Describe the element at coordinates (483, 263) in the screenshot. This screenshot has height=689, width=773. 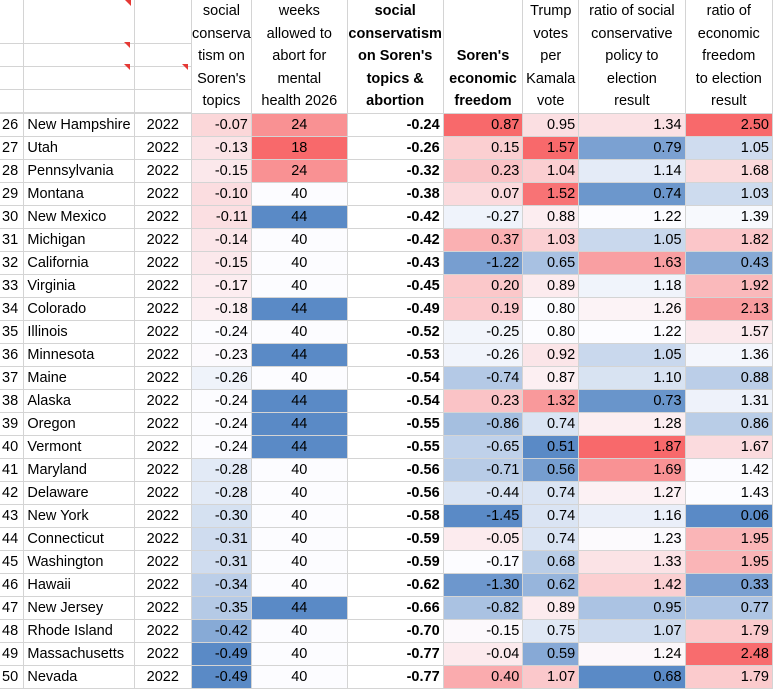
I see `cell-econ: -1.22` at that location.